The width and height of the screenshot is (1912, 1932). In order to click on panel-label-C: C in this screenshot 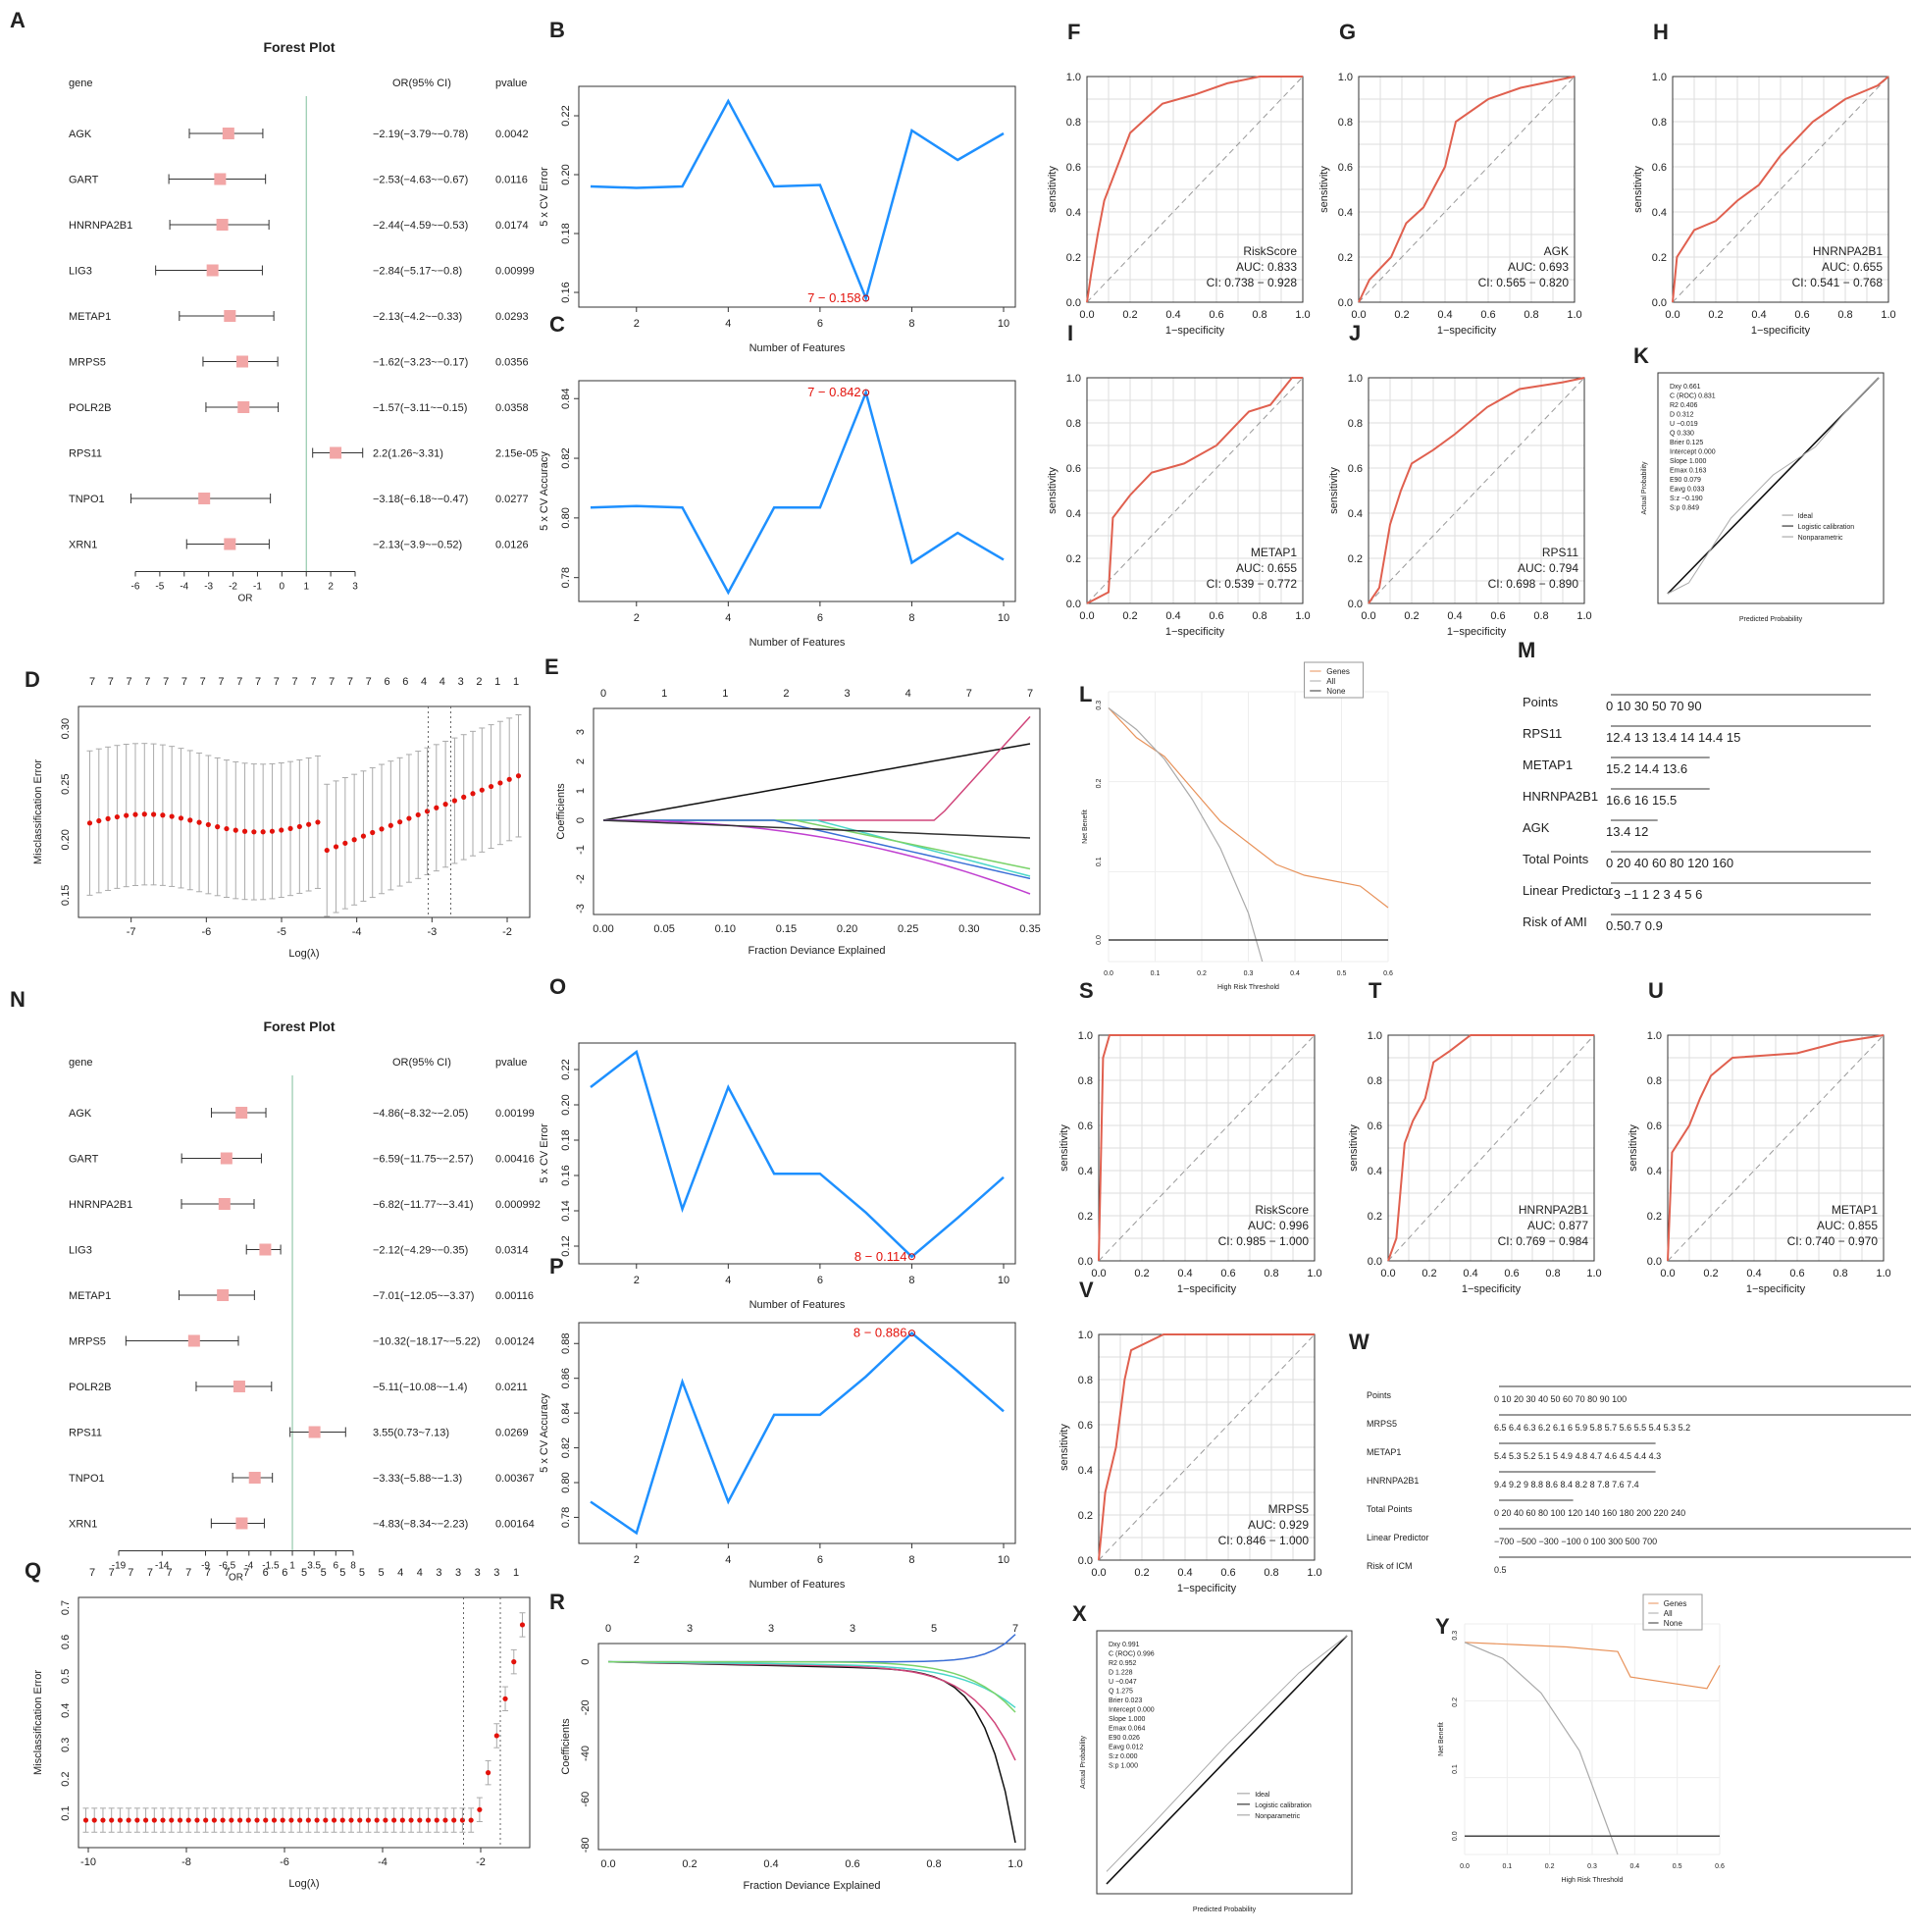, I will do `click(557, 324)`.